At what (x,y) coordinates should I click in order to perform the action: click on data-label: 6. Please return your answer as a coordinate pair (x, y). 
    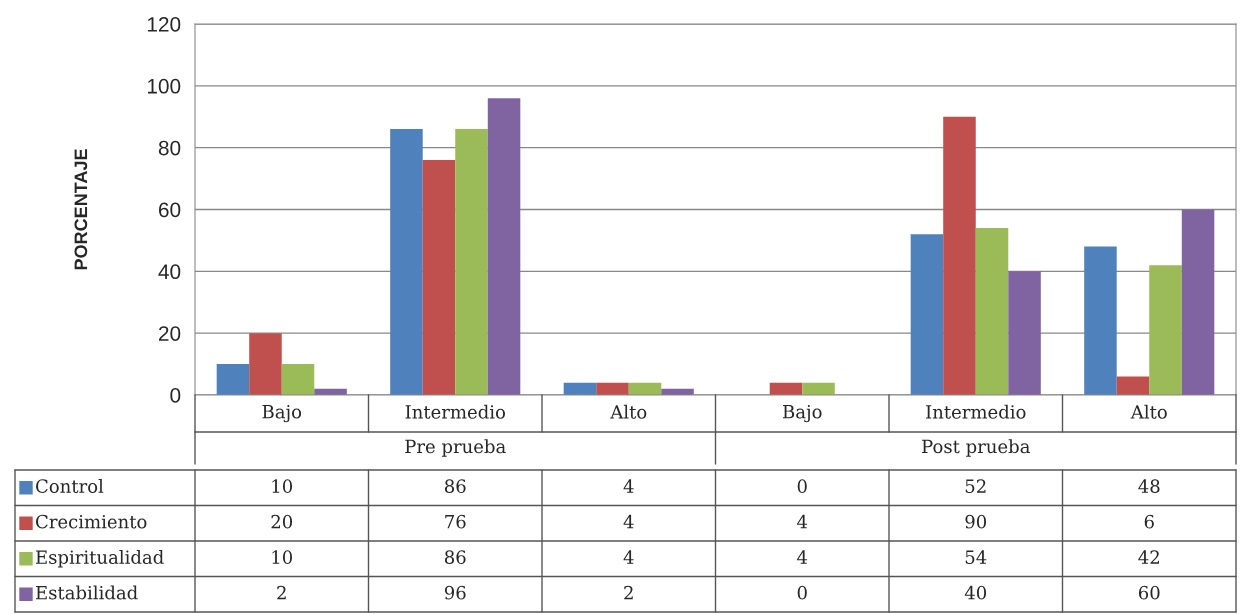
    Looking at the image, I should click on (1149, 521).